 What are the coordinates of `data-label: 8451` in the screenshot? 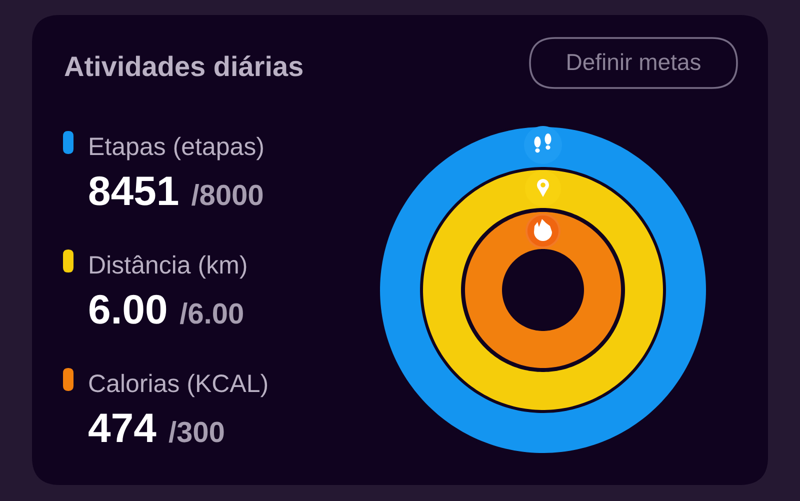 It's located at (133, 191).